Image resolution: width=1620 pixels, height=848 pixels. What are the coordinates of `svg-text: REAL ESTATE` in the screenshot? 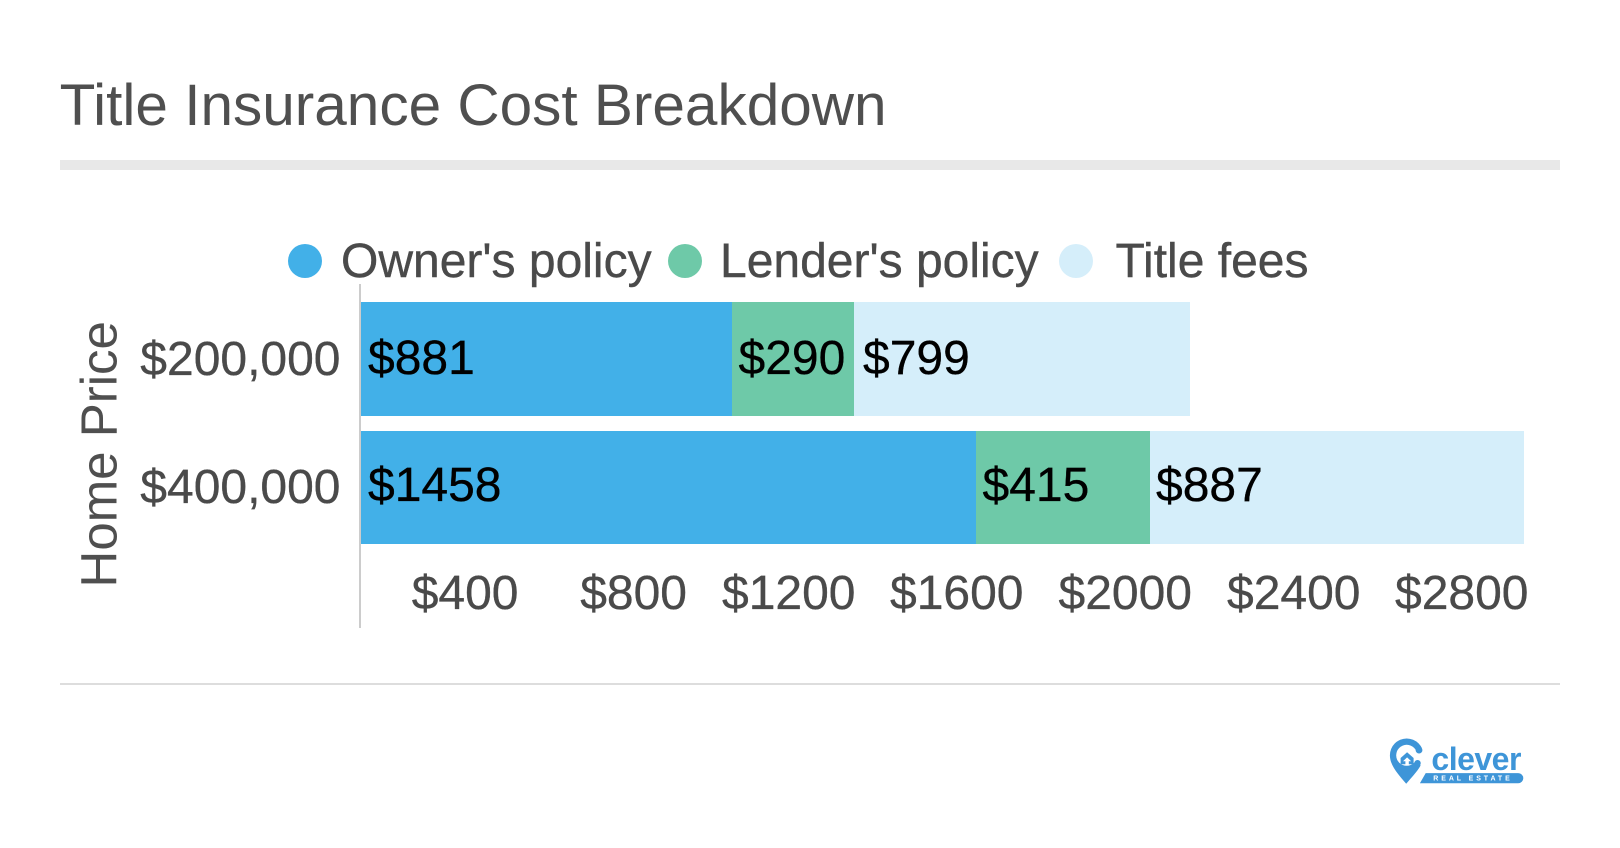 It's located at (1472, 779).